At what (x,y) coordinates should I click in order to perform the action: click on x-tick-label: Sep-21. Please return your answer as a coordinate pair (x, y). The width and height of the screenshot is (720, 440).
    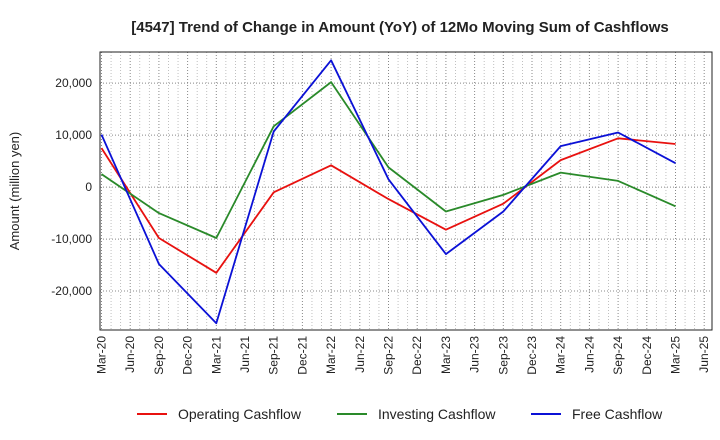
    Looking at the image, I should click on (274, 355).